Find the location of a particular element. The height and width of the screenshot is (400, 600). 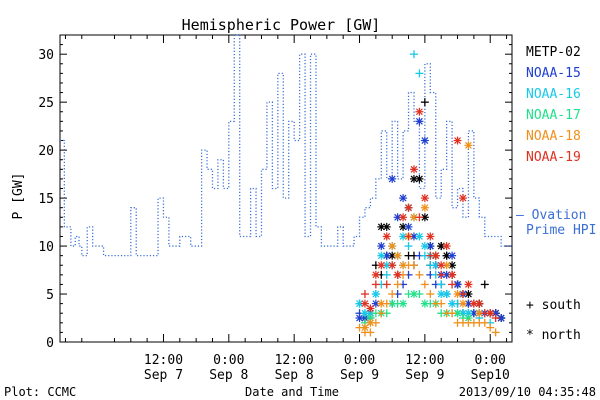

legend-entry: NOAA-18 is located at coordinates (553, 136).